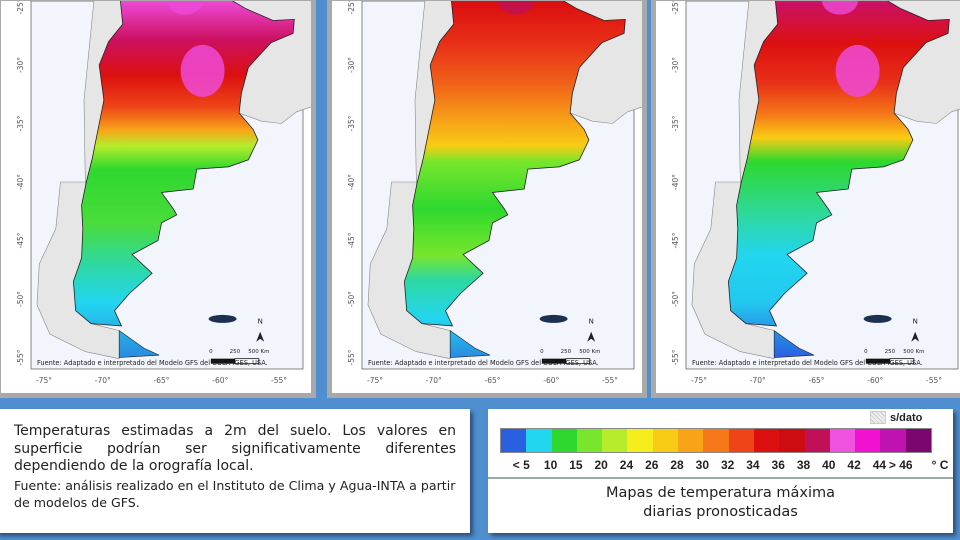 The image size is (960, 540). What do you see at coordinates (677, 465) in the screenshot?
I see `legend-label: 28` at bounding box center [677, 465].